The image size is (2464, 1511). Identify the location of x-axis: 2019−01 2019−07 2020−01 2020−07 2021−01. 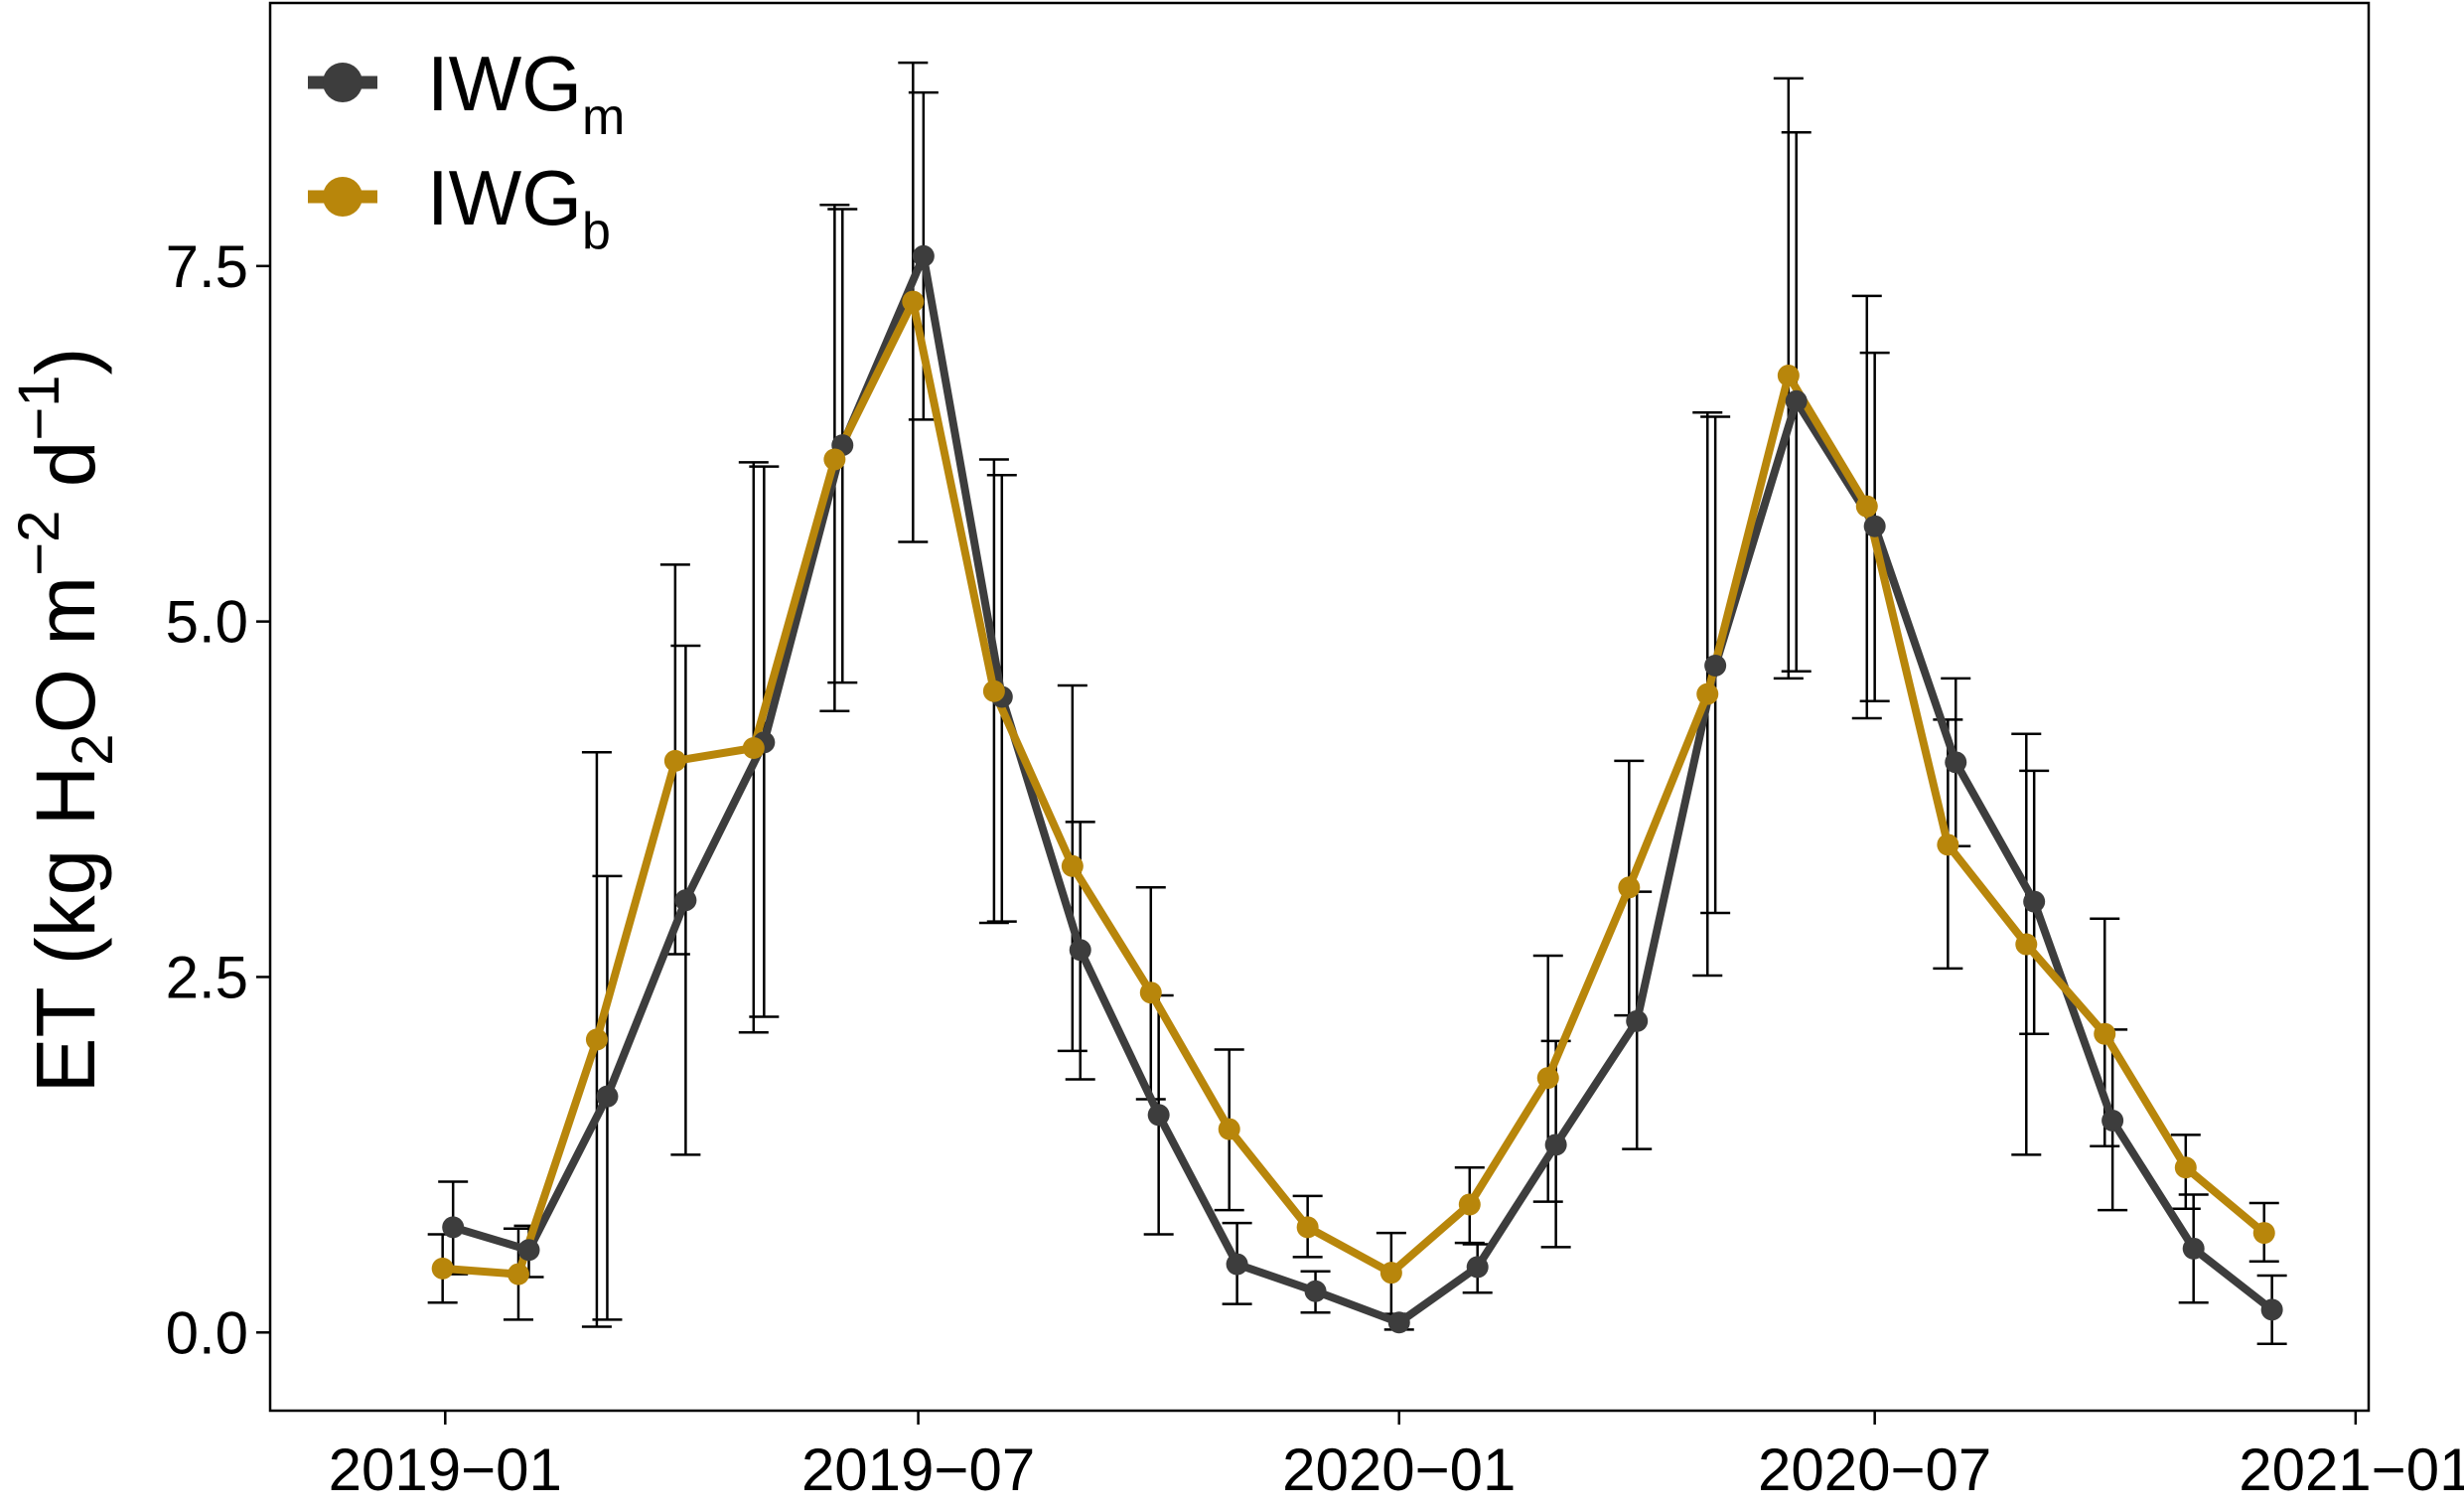
(1396, 1457).